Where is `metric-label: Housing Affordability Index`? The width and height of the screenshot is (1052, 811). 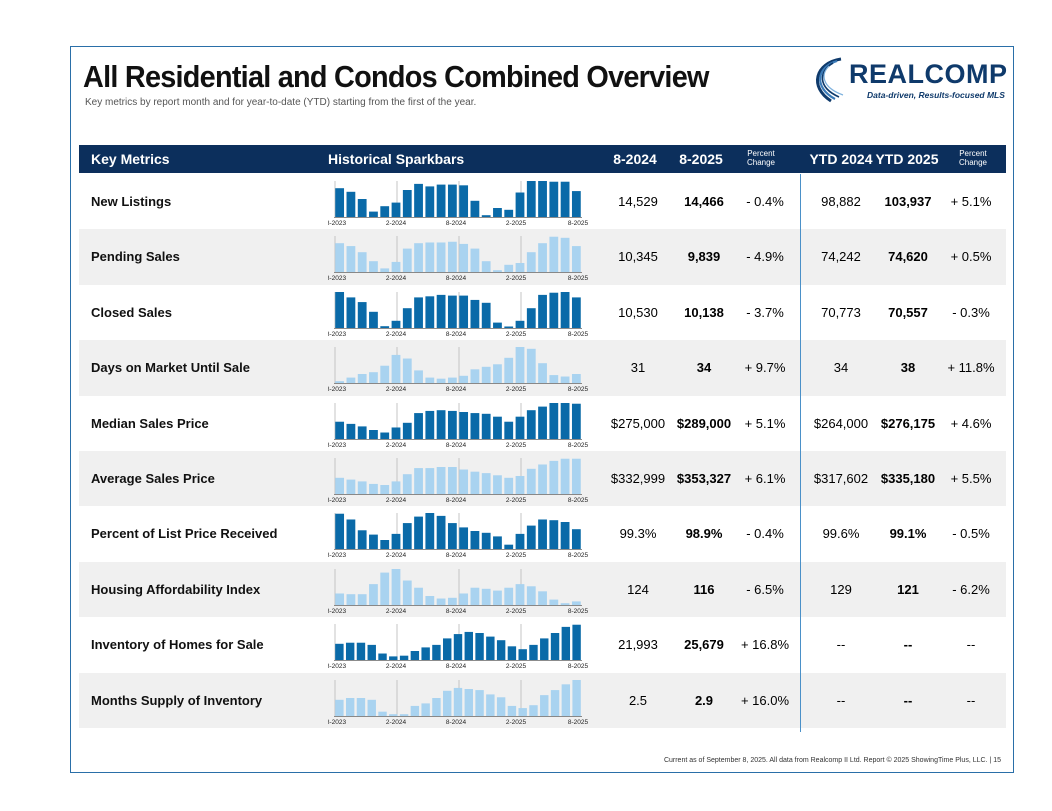
metric-label: Housing Affordability Index is located at coordinates (176, 589).